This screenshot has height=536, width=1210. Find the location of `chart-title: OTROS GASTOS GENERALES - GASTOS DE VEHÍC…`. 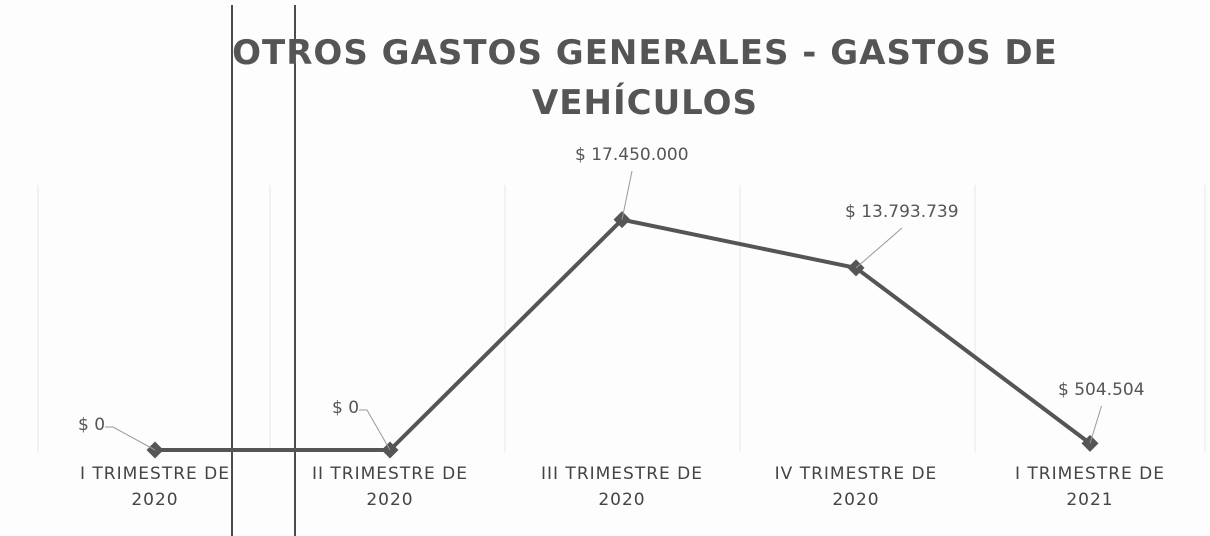

chart-title: OTROS GASTOS GENERALES - GASTOS DE VEHÍC… is located at coordinates (645, 78).